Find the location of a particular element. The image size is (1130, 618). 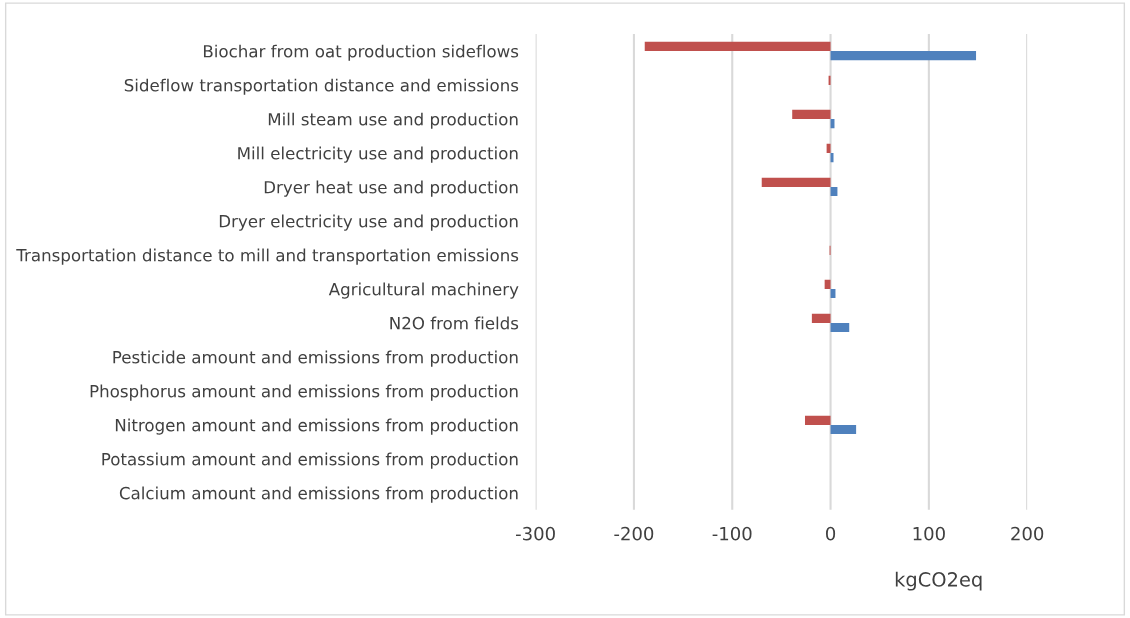

x-tick-label: 0 is located at coordinates (831, 533).